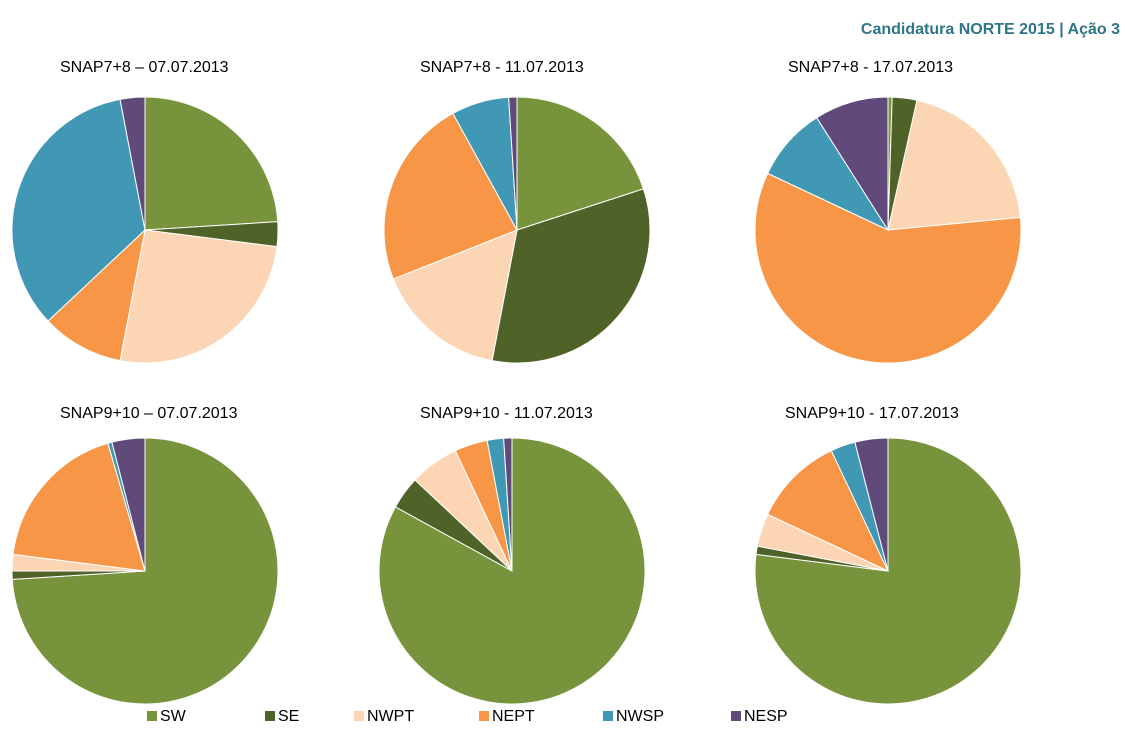  I want to click on pie-title: SNAP9+10 – 07.07.2013, so click(149, 413).